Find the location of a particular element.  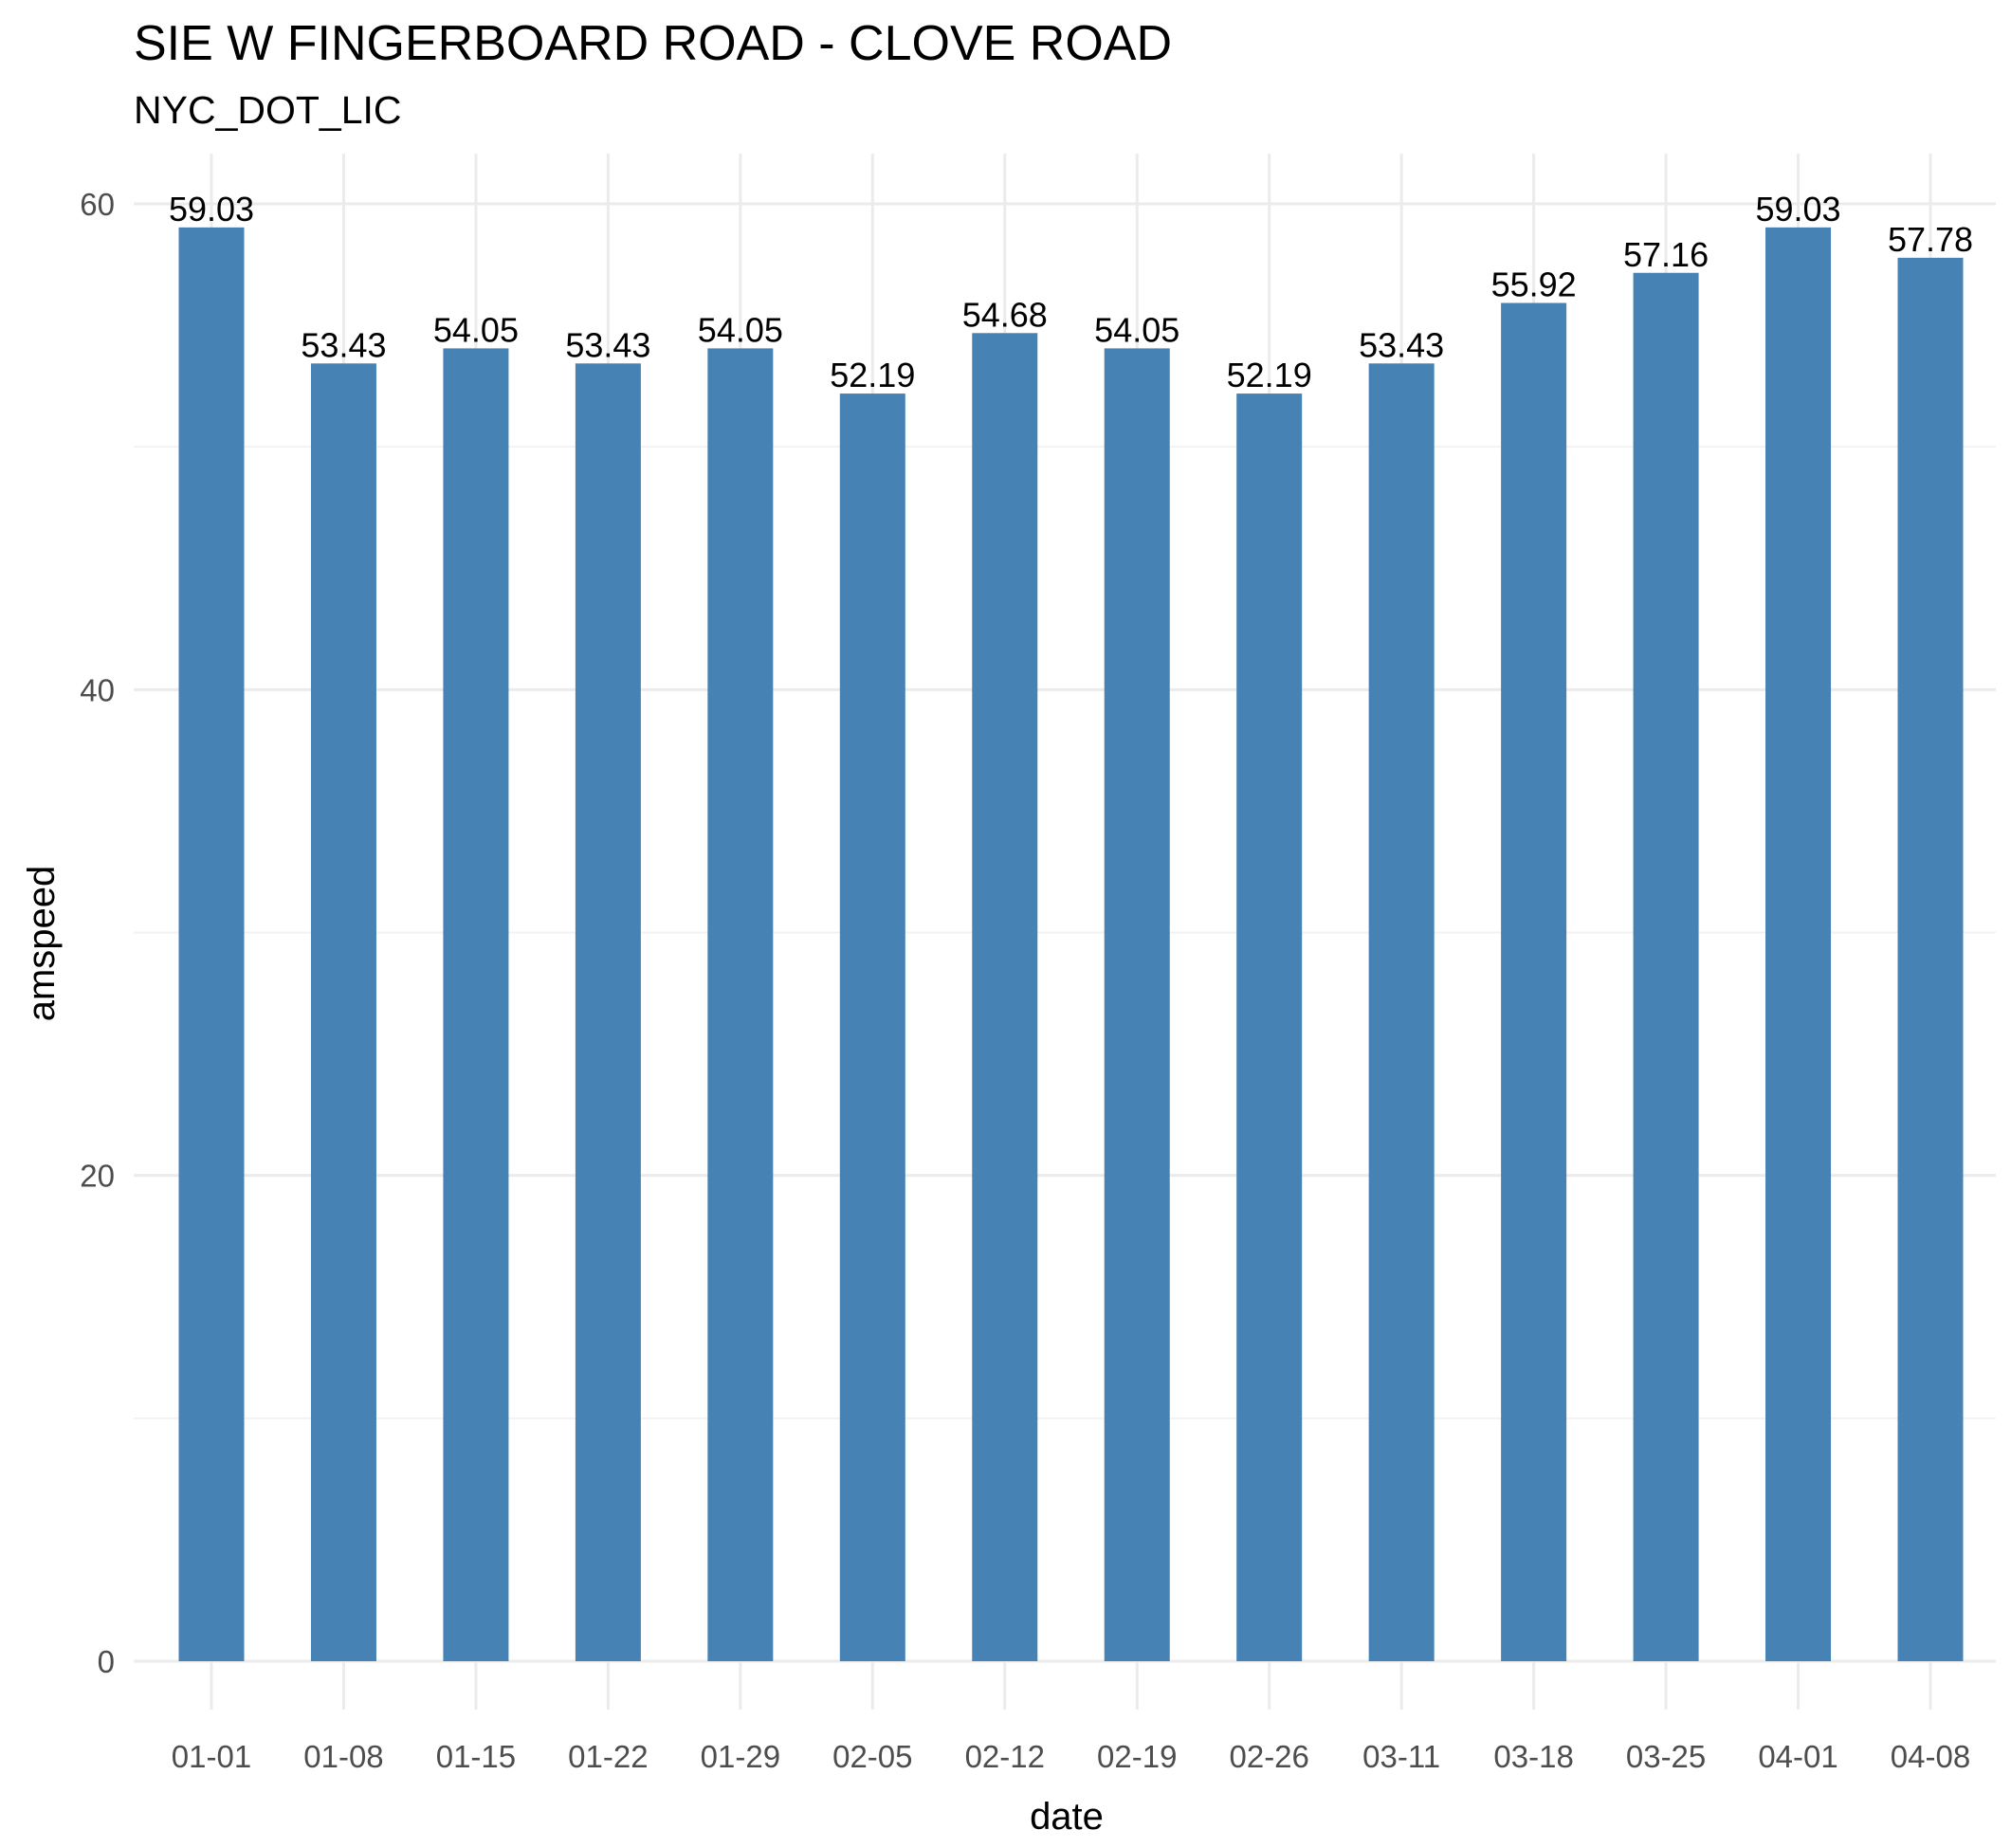

y-axis-ticks: 0 20 40 60 is located at coordinates (97, 933).